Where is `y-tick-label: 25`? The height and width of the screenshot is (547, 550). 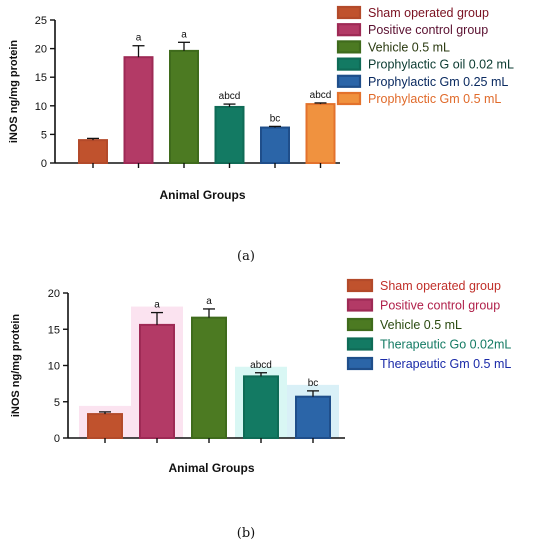 y-tick-label: 25 is located at coordinates (41, 21).